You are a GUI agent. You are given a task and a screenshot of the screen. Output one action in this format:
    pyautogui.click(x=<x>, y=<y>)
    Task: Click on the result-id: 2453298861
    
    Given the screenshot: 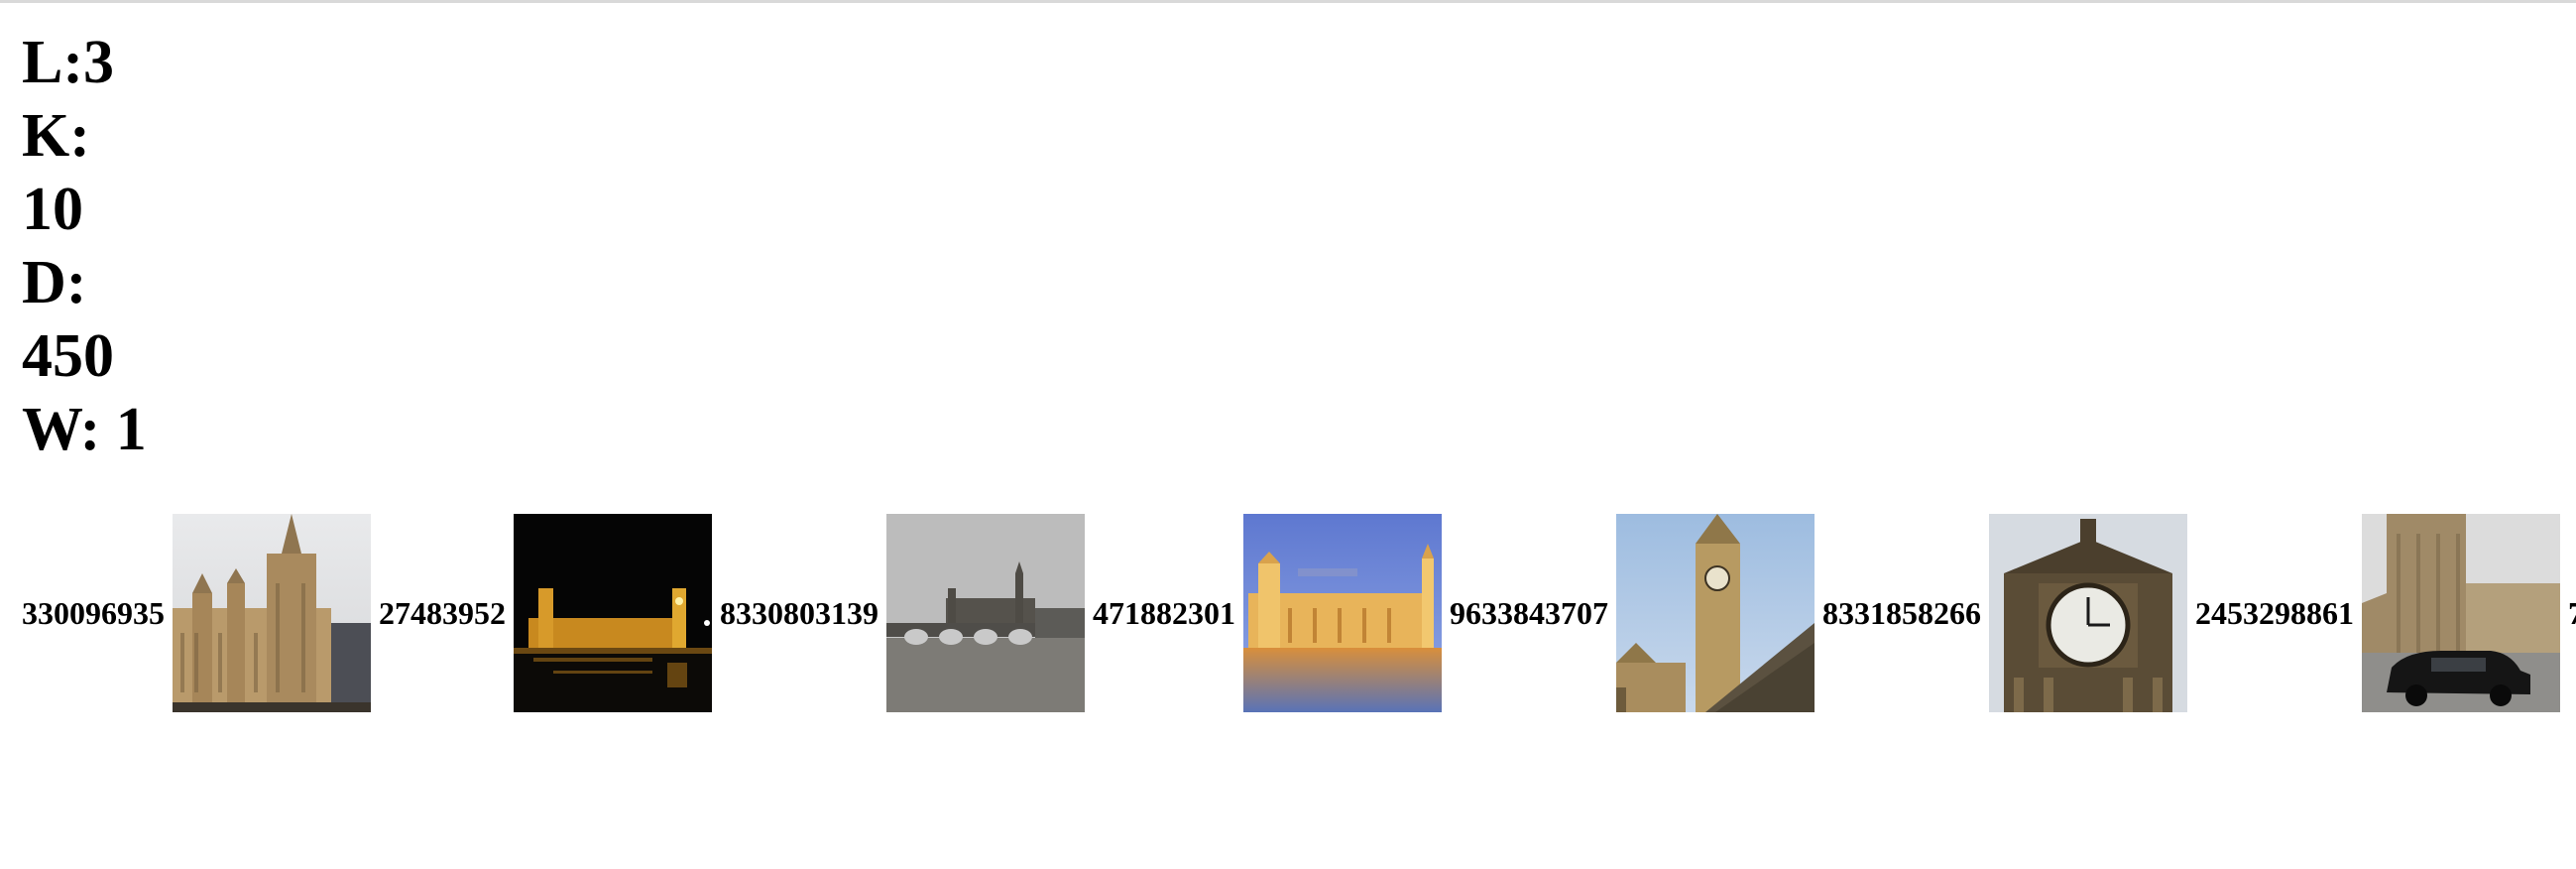 What is the action you would take?
    pyautogui.click(x=2274, y=613)
    